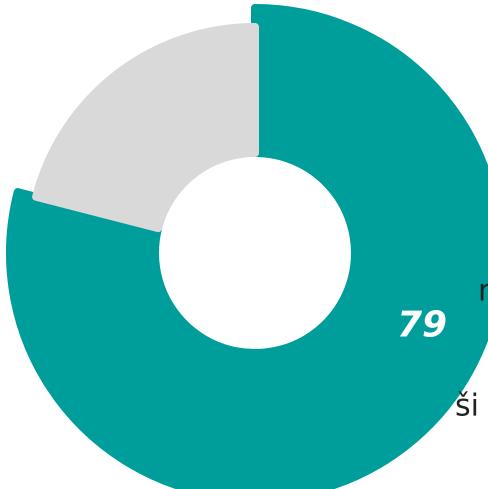  I want to click on data-label: 79, so click(422, 325).